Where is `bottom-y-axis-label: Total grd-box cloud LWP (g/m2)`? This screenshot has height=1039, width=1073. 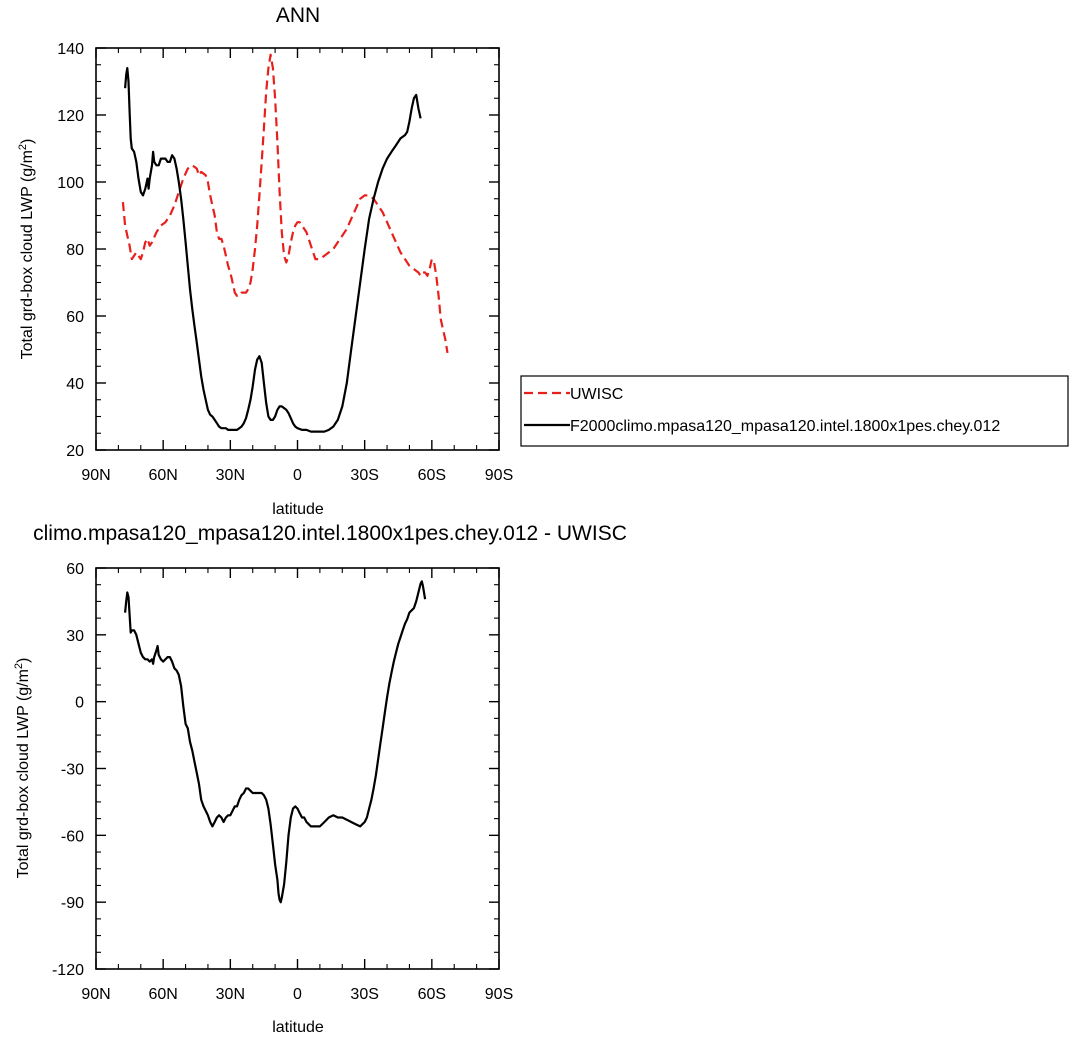
bottom-y-axis-label: Total grd-box cloud LWP (g/m2) is located at coordinates (22, 768).